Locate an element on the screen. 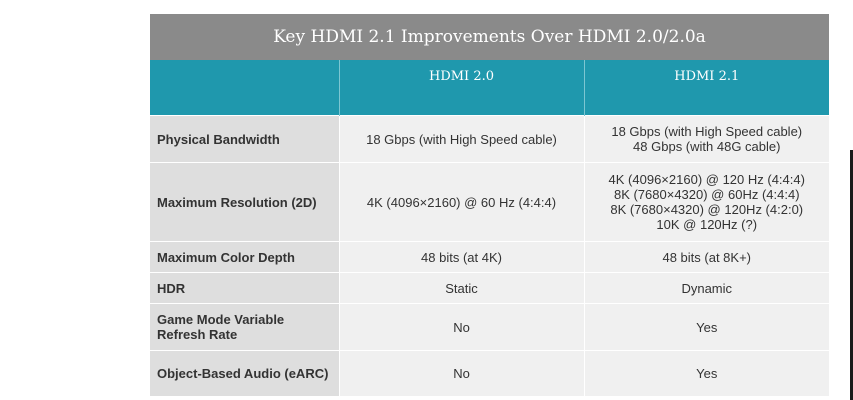 The height and width of the screenshot is (400, 853). table-row: Object-Based Audio (eARC) No Yes is located at coordinates (489, 373).